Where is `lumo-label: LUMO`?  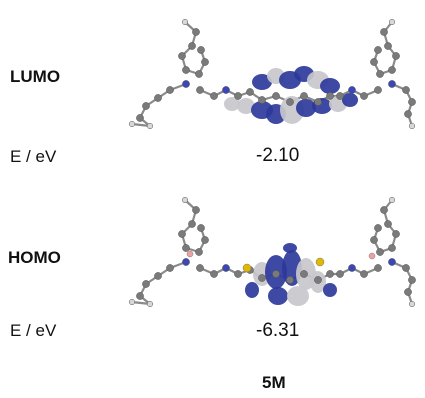
lumo-label: LUMO is located at coordinates (35, 76).